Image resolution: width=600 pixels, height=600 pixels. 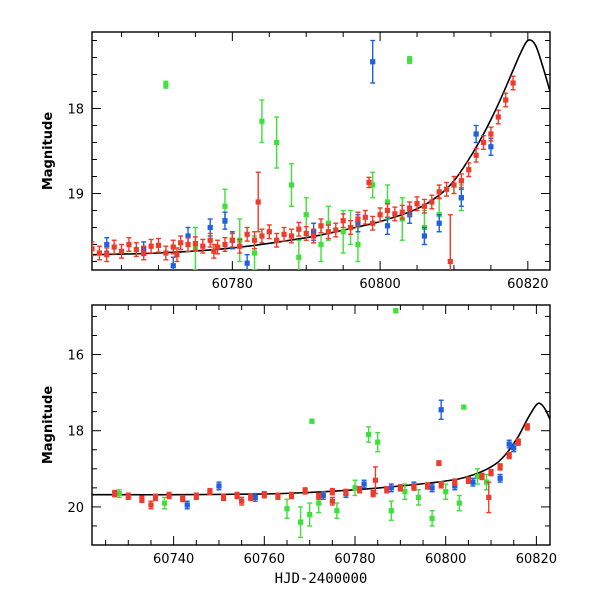 What do you see at coordinates (321, 579) in the screenshot?
I see `bottom-panel-xlabel: HJD-2400000` at bounding box center [321, 579].